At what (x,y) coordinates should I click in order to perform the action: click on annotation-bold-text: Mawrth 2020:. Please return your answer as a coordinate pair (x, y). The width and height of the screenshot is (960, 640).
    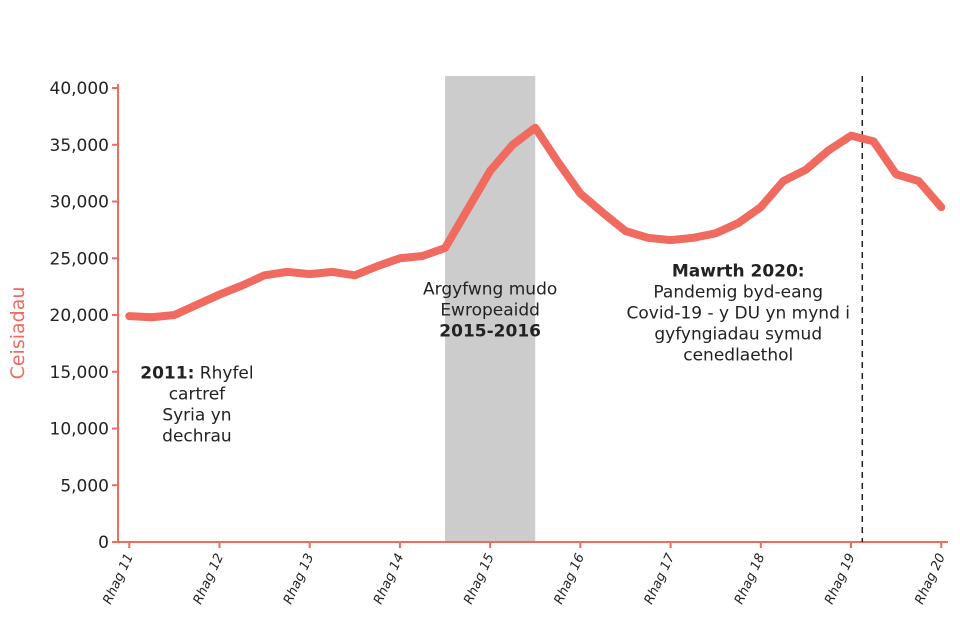
    Looking at the image, I should click on (738, 271).